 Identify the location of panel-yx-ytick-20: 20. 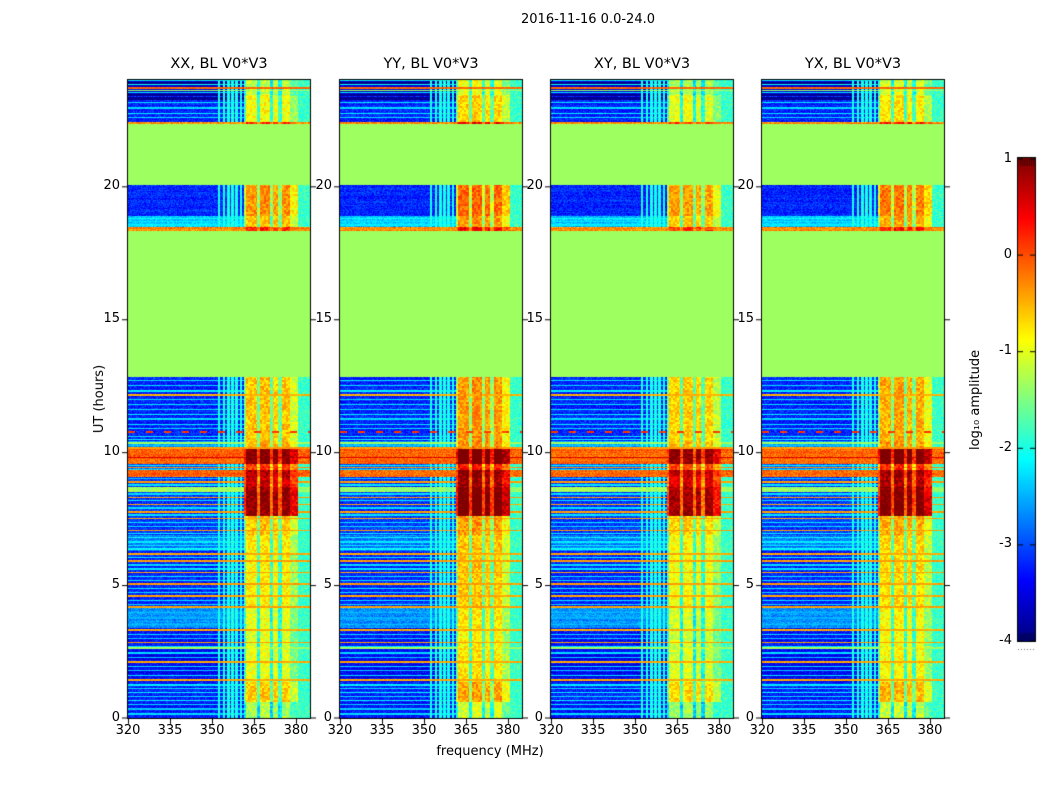
(745, 186).